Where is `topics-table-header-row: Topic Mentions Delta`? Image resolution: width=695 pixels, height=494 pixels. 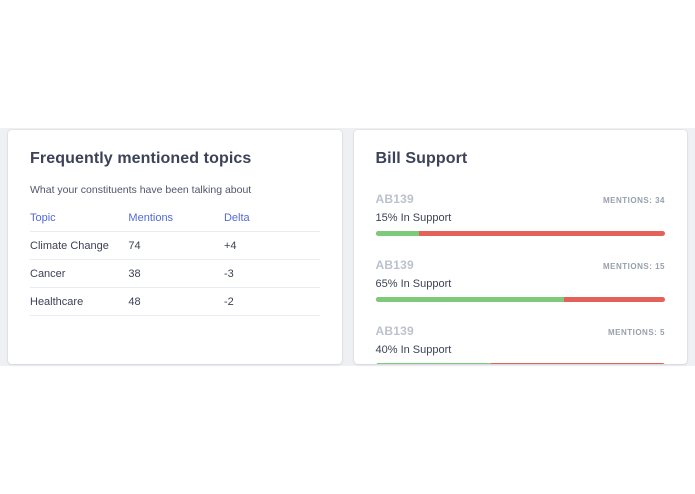 topics-table-header-row: Topic Mentions Delta is located at coordinates (175, 218).